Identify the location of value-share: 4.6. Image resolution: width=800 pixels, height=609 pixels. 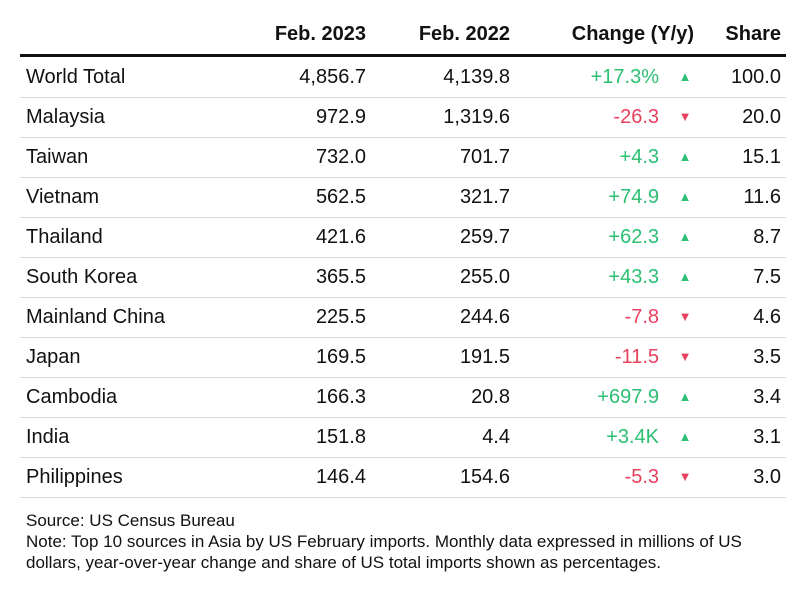
(767, 317).